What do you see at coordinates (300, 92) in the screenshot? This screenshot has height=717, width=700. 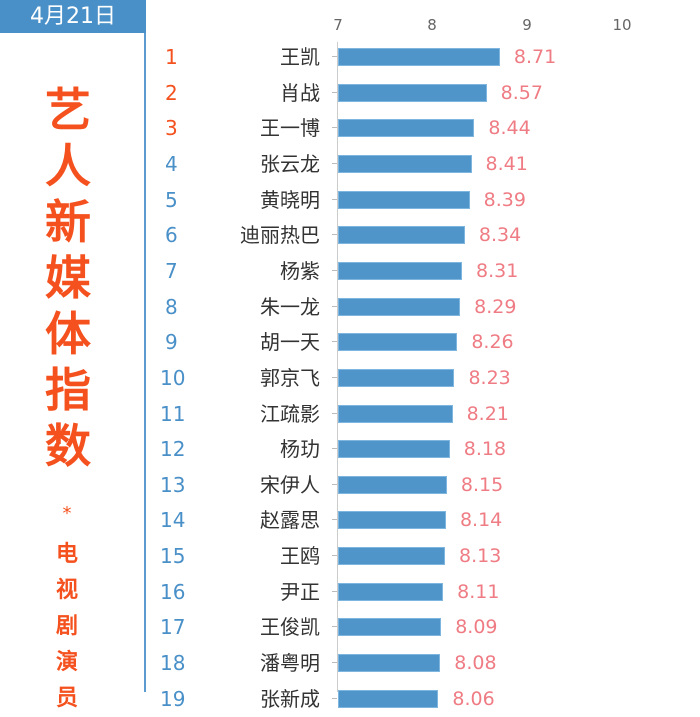 I see `artist-name: 肖战` at bounding box center [300, 92].